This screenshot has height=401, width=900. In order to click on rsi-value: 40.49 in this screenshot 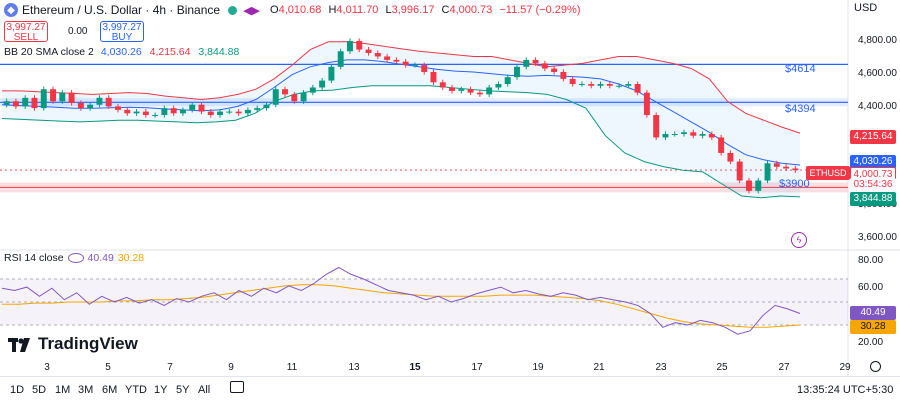, I will do `click(100, 258)`.